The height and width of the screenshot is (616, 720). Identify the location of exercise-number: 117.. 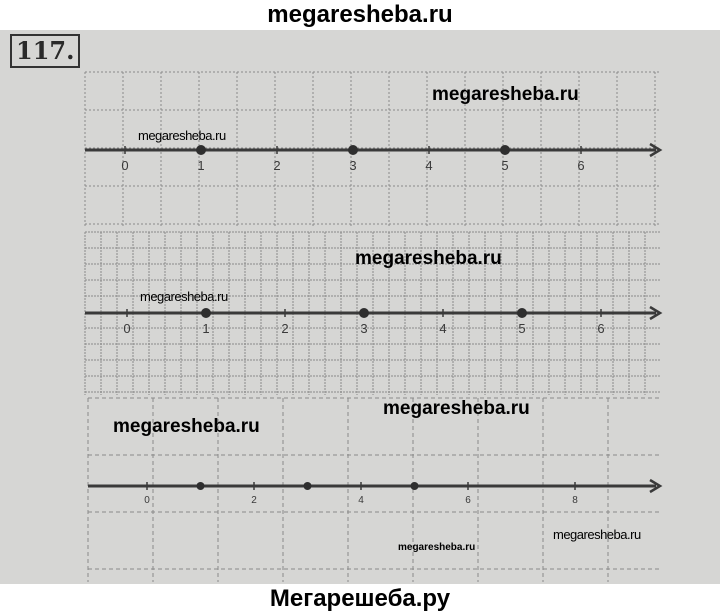
(45, 51).